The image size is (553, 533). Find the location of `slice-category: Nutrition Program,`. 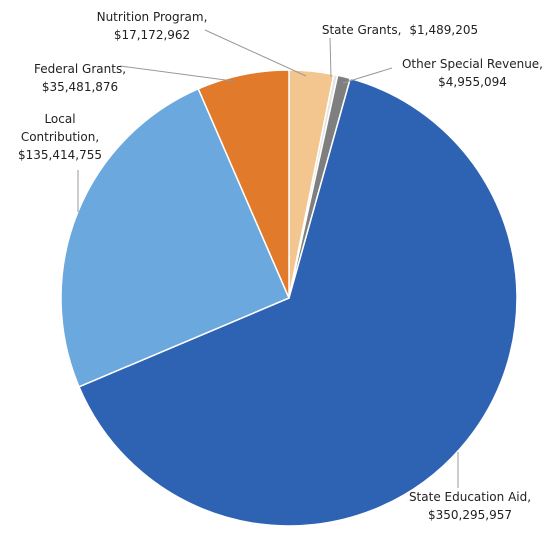

slice-category: Nutrition Program, is located at coordinates (152, 17).